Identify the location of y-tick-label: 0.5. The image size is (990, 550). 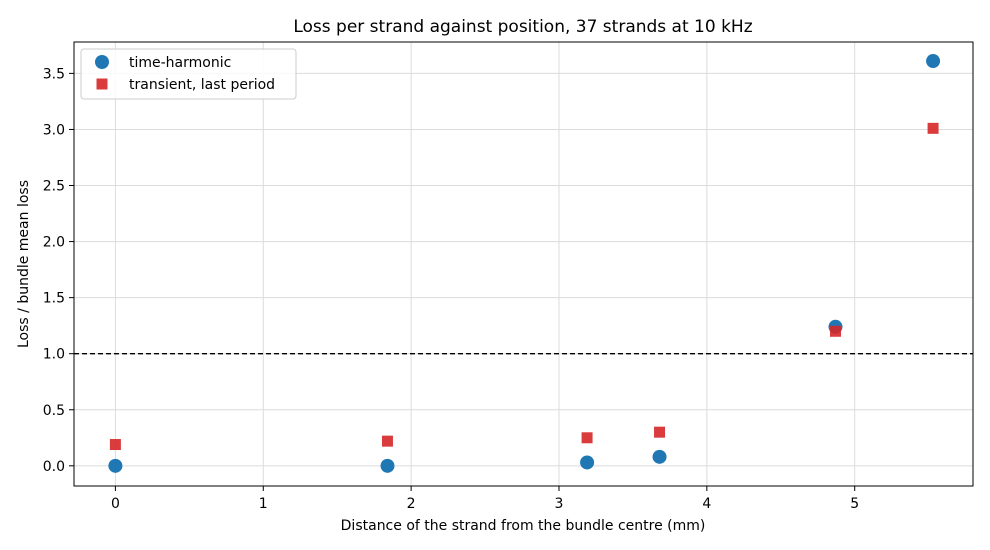
(54, 411).